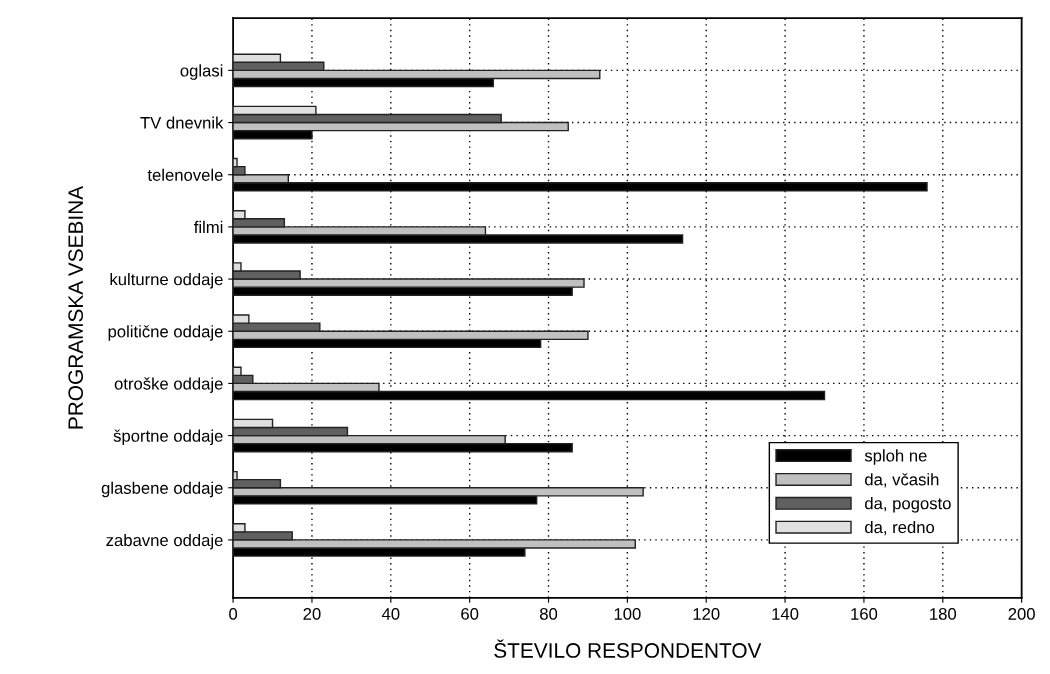  I want to click on legend-label: da, redno, so click(900, 528).